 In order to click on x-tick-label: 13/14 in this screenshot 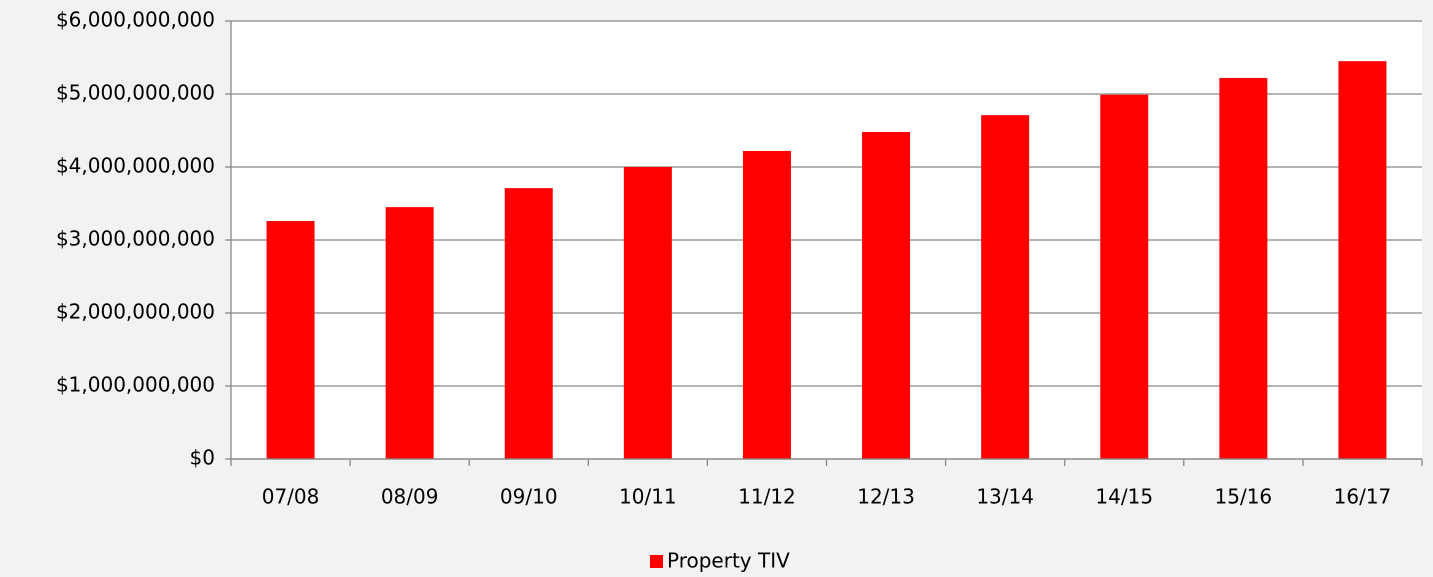, I will do `click(1005, 497)`.